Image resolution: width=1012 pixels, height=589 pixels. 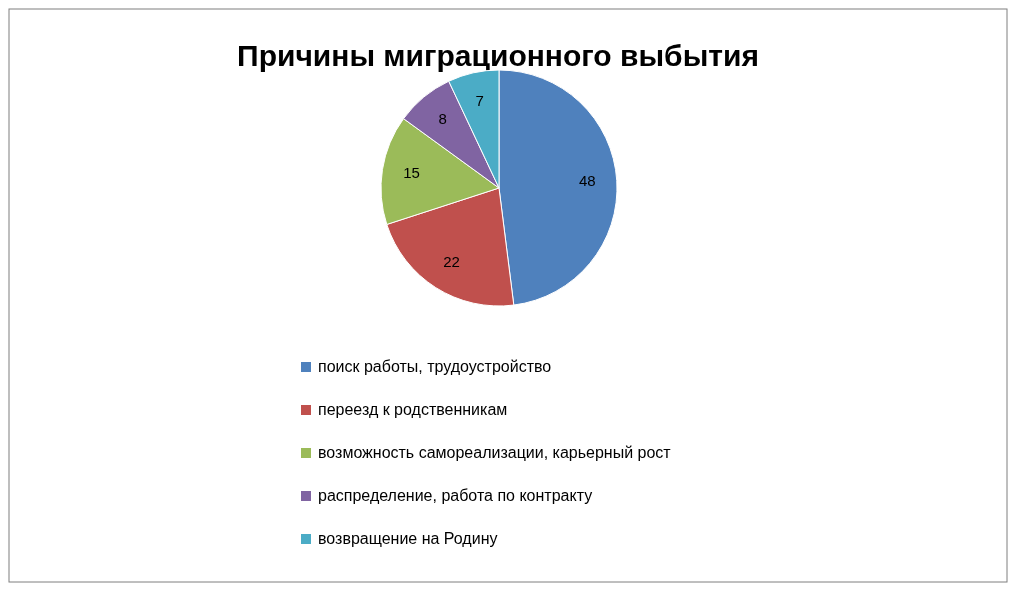 What do you see at coordinates (479, 100) in the screenshot?
I see `data-label: 7` at bounding box center [479, 100].